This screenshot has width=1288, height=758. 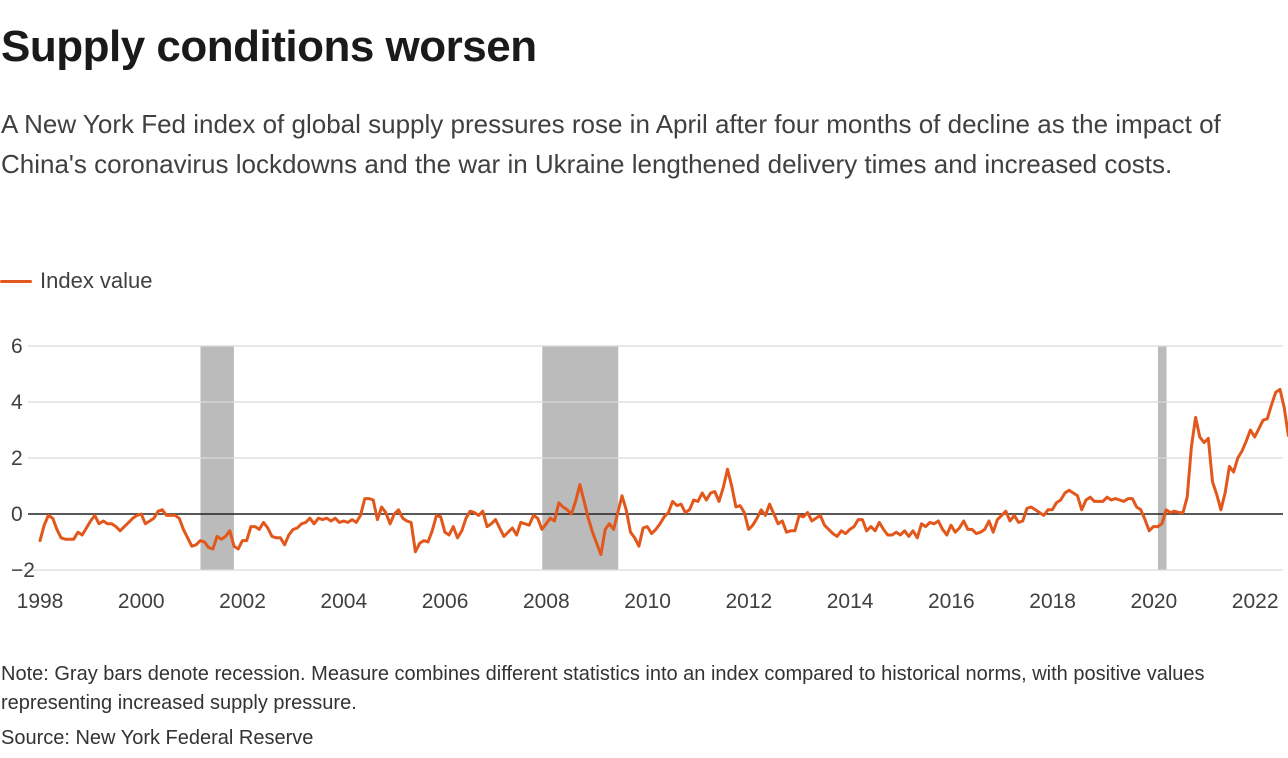 I want to click on x-tick-label: 2014, so click(x=850, y=601).